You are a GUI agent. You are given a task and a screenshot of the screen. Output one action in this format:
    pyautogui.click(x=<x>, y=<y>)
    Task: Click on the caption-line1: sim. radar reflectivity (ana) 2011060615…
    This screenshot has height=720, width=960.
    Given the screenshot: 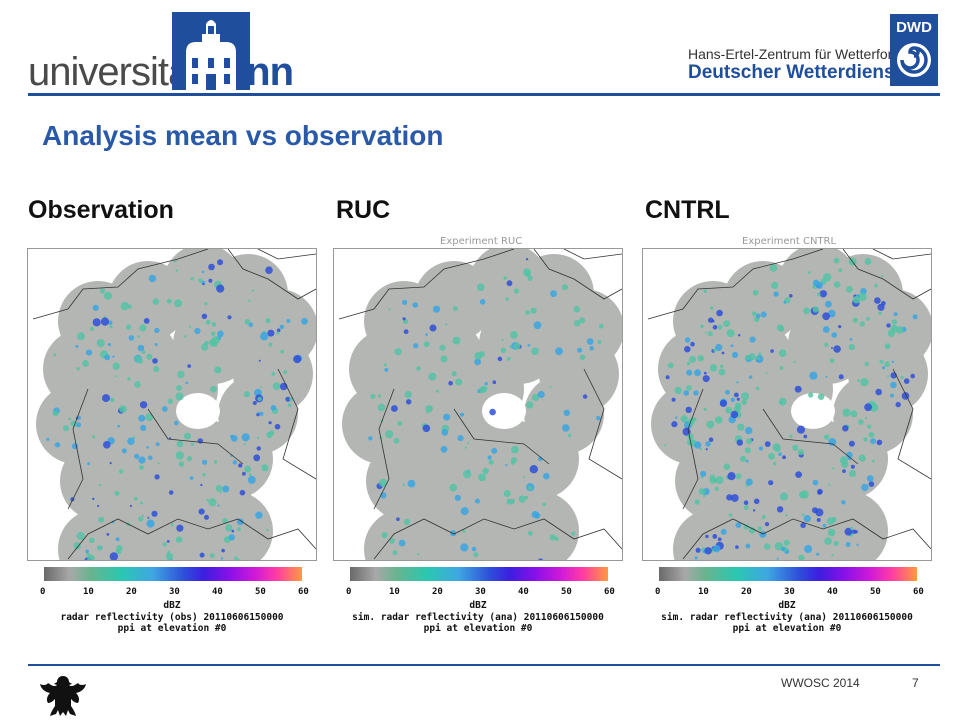 What is the action you would take?
    pyautogui.click(x=787, y=617)
    